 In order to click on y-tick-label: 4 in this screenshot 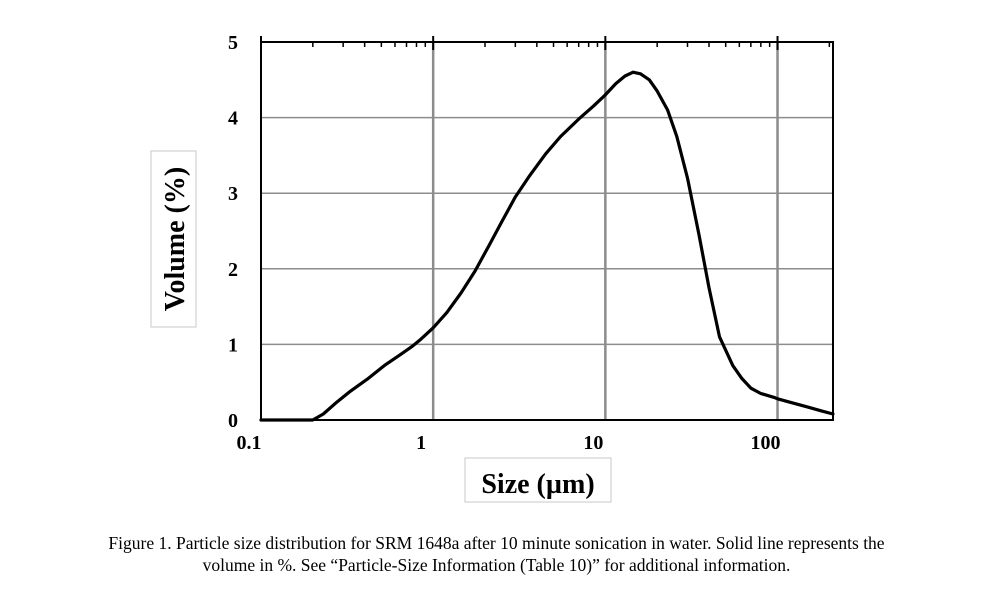, I will do `click(233, 119)`.